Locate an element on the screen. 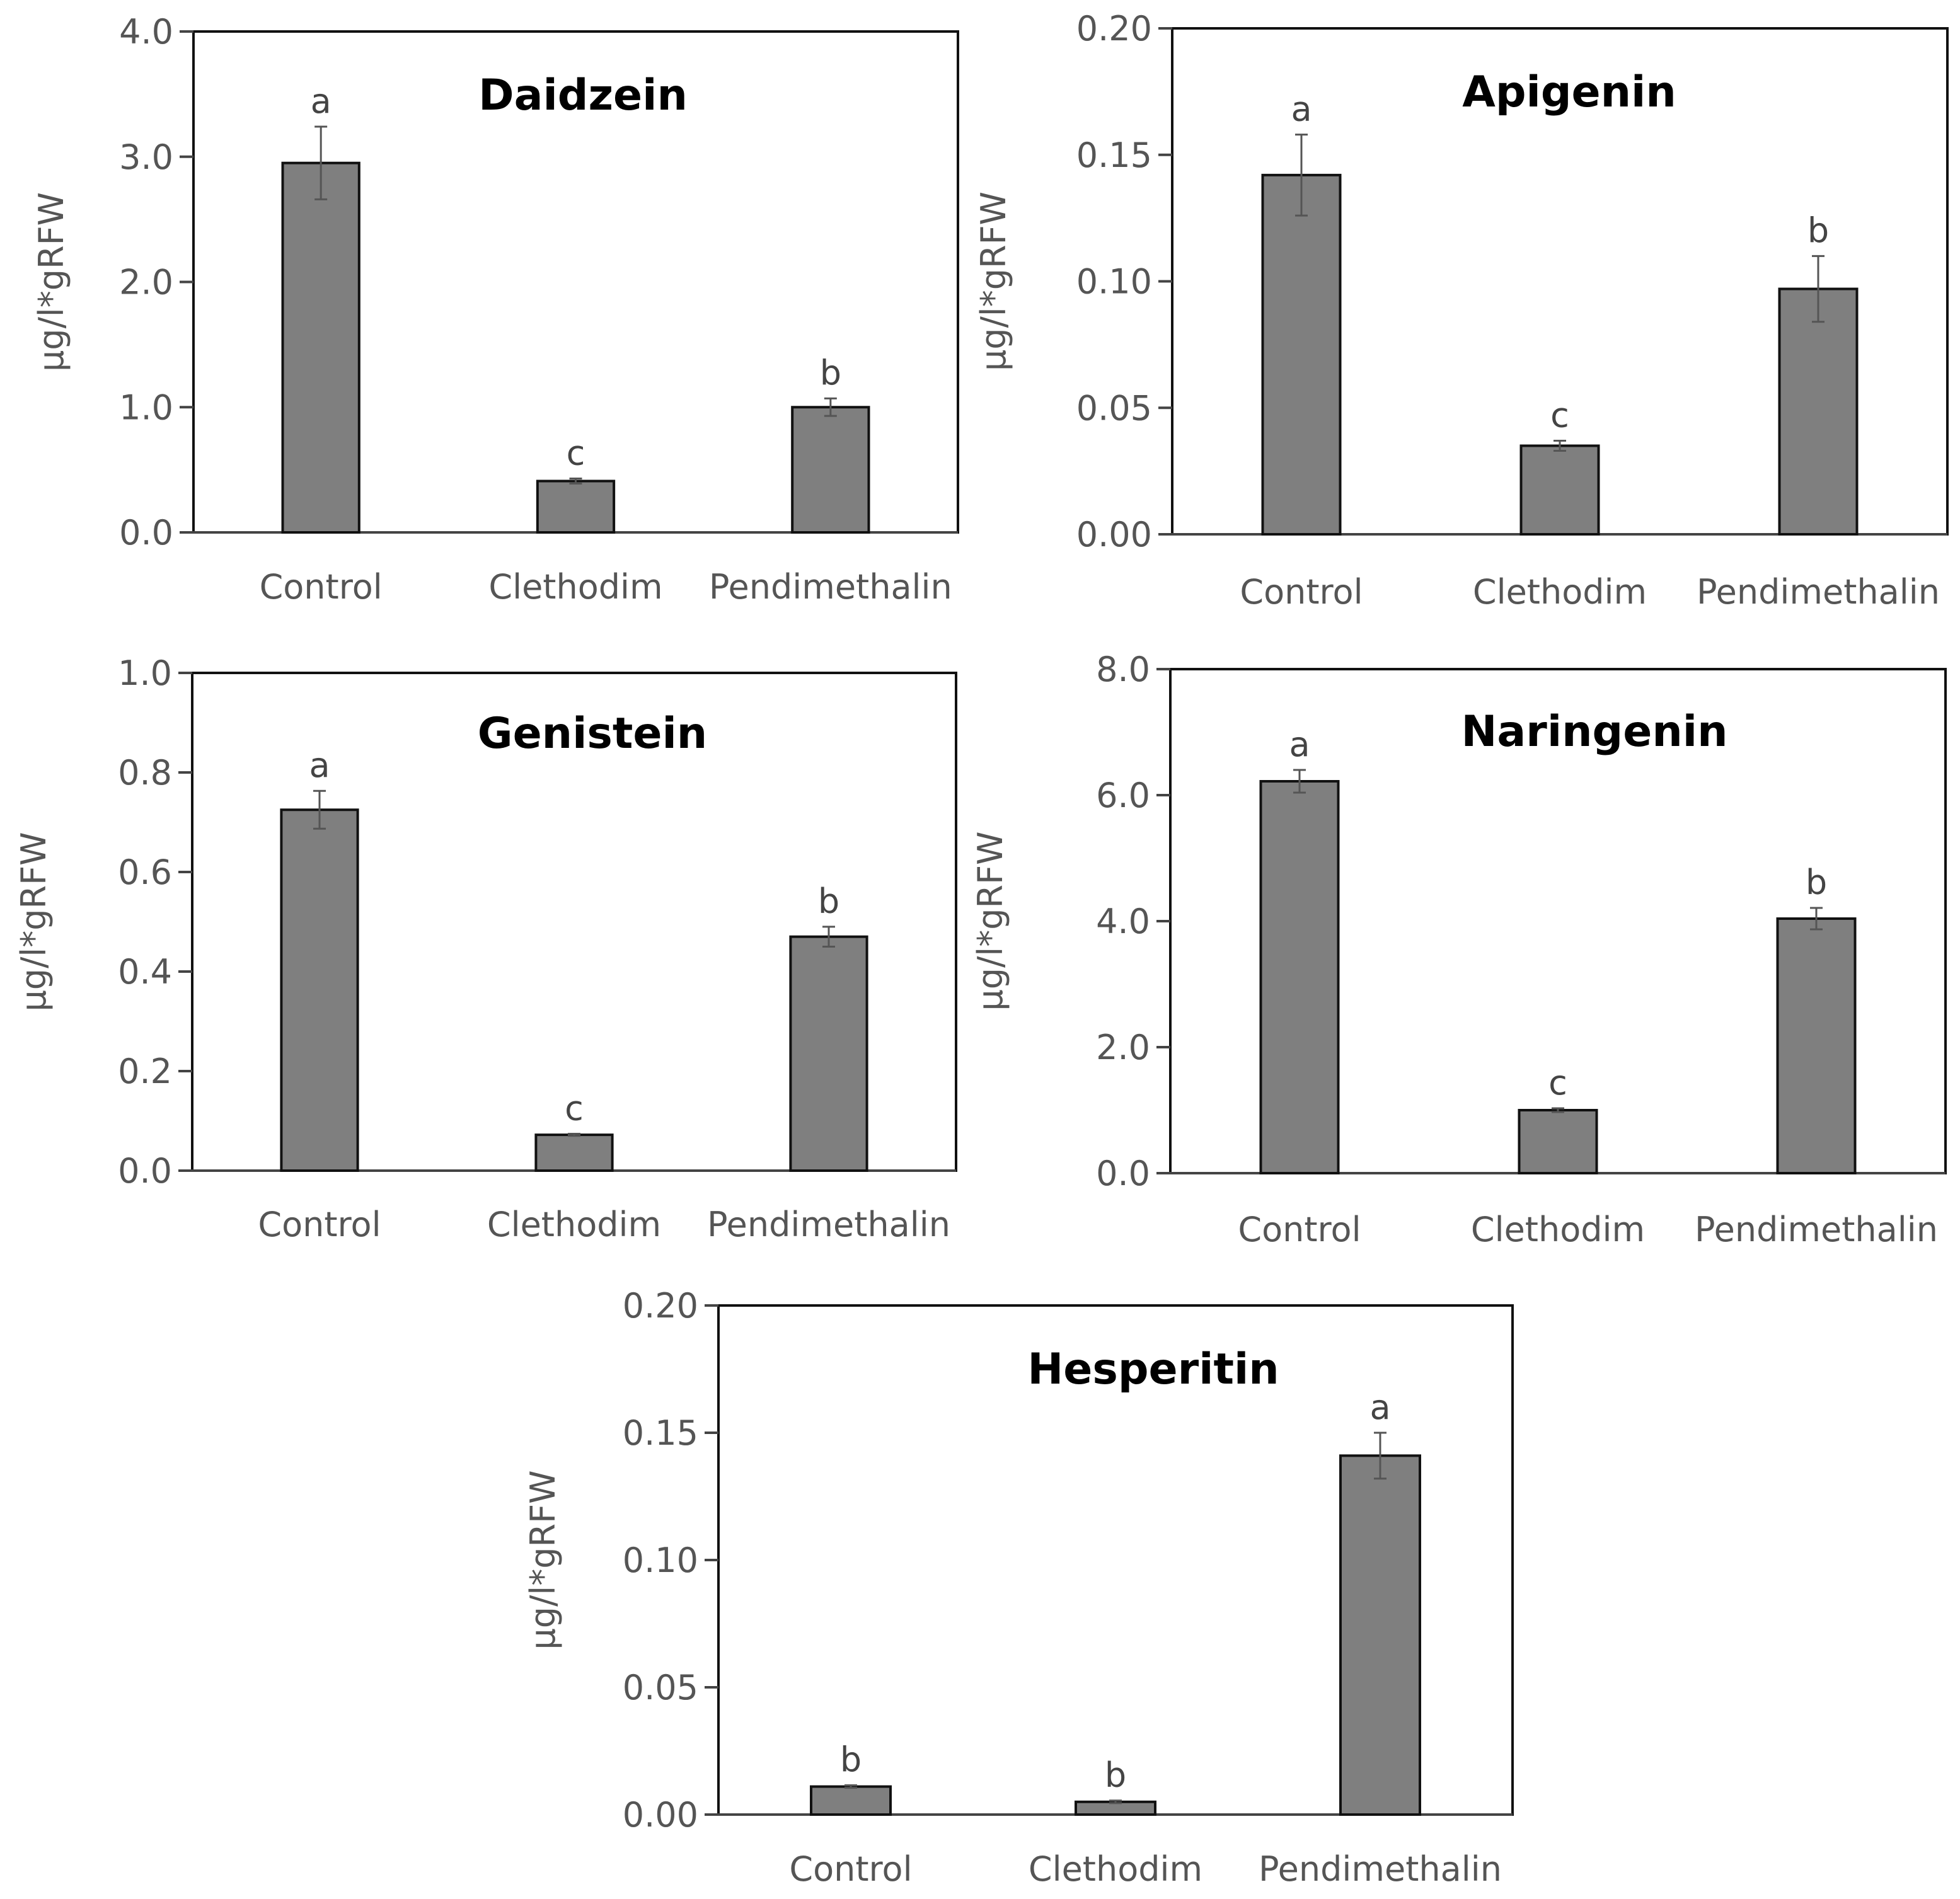 Image resolution: width=1960 pixels, height=1899 pixels. y-tick-label: 0.4 is located at coordinates (145, 972).